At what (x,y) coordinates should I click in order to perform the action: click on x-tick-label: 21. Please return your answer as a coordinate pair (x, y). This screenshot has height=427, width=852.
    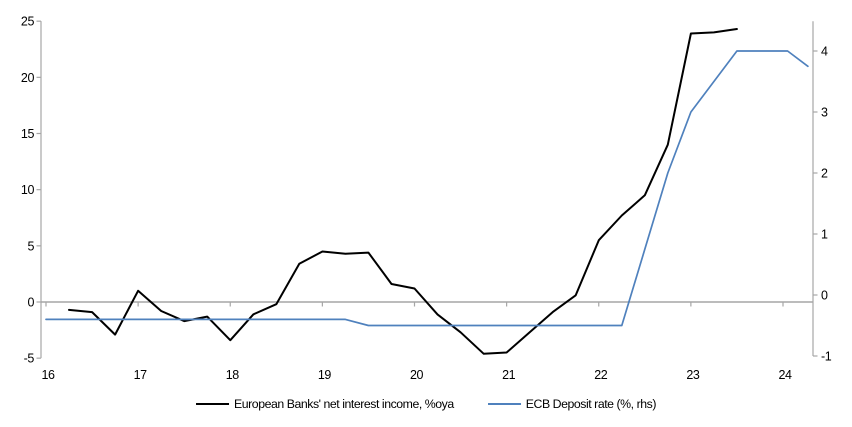
    Looking at the image, I should click on (509, 375).